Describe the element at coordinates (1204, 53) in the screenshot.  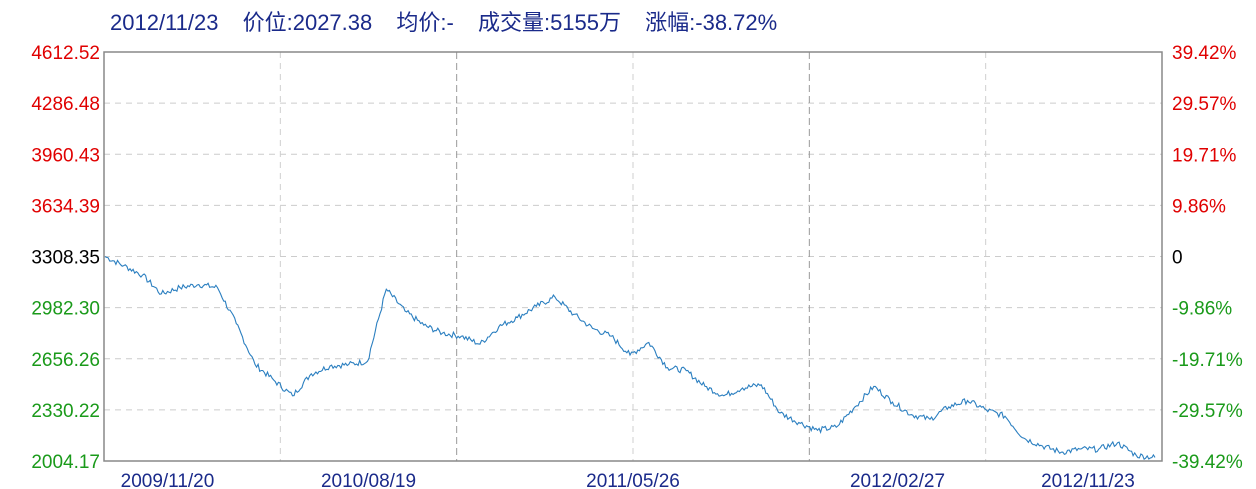
I see `right-tick-label: 39.42%` at that location.